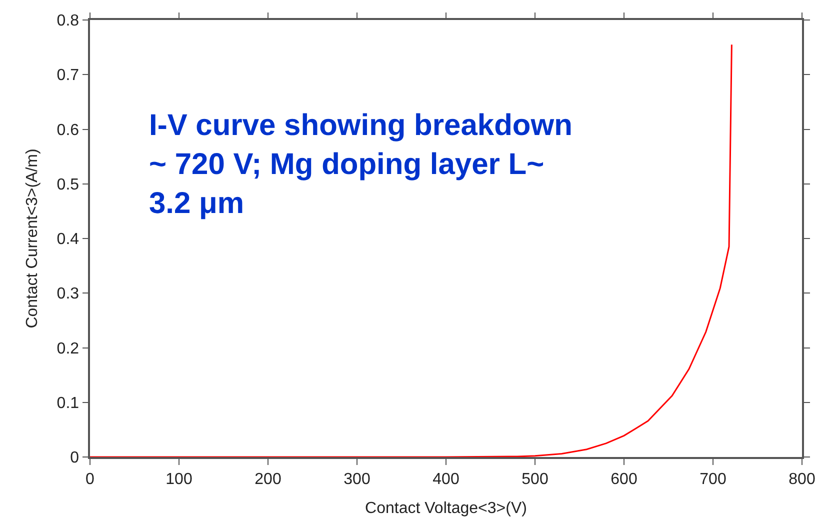 The width and height of the screenshot is (827, 526). I want to click on x-tick-label: 800, so click(802, 479).